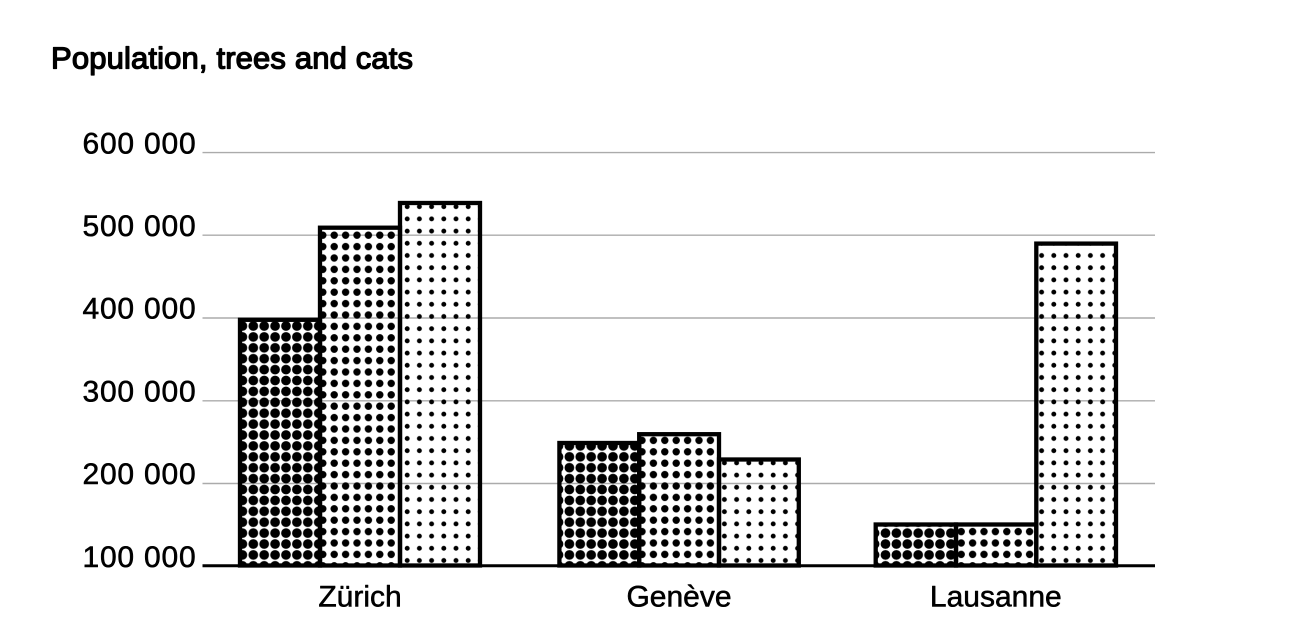 The width and height of the screenshot is (1308, 631). What do you see at coordinates (139, 309) in the screenshot?
I see `svg-text: 400 000` at bounding box center [139, 309].